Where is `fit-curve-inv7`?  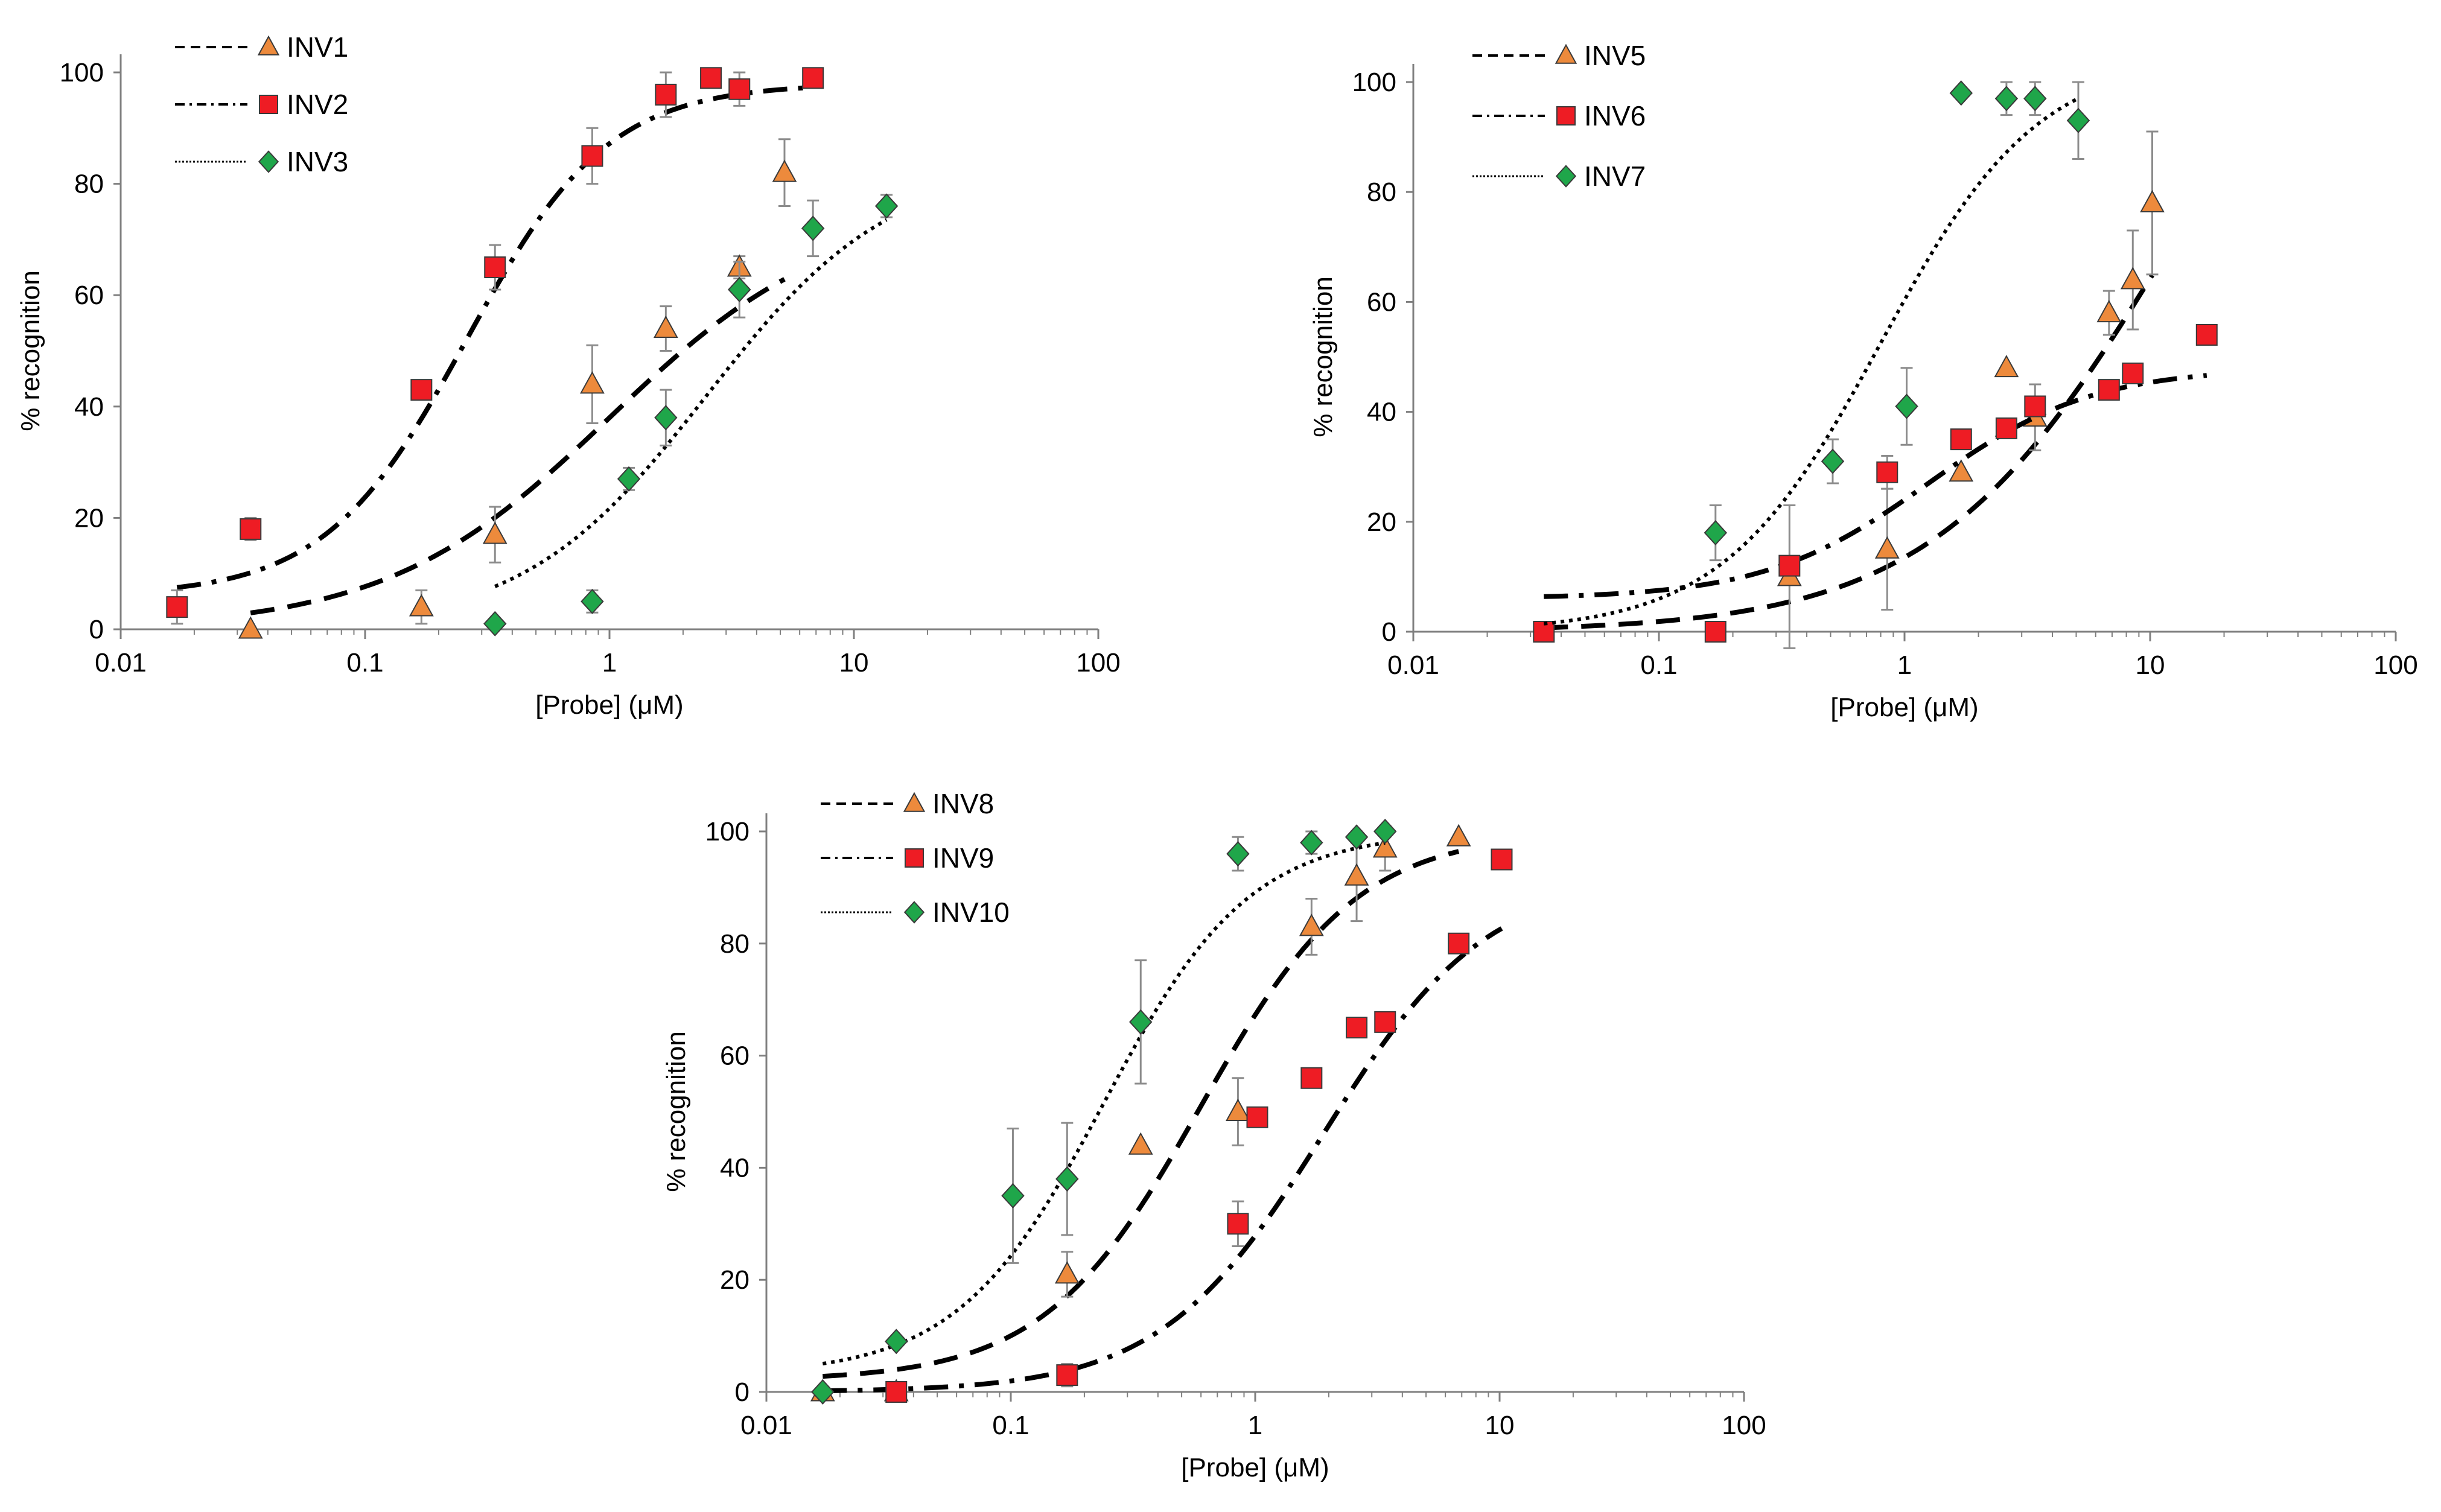
fit-curve-inv7 is located at coordinates (1811, 362).